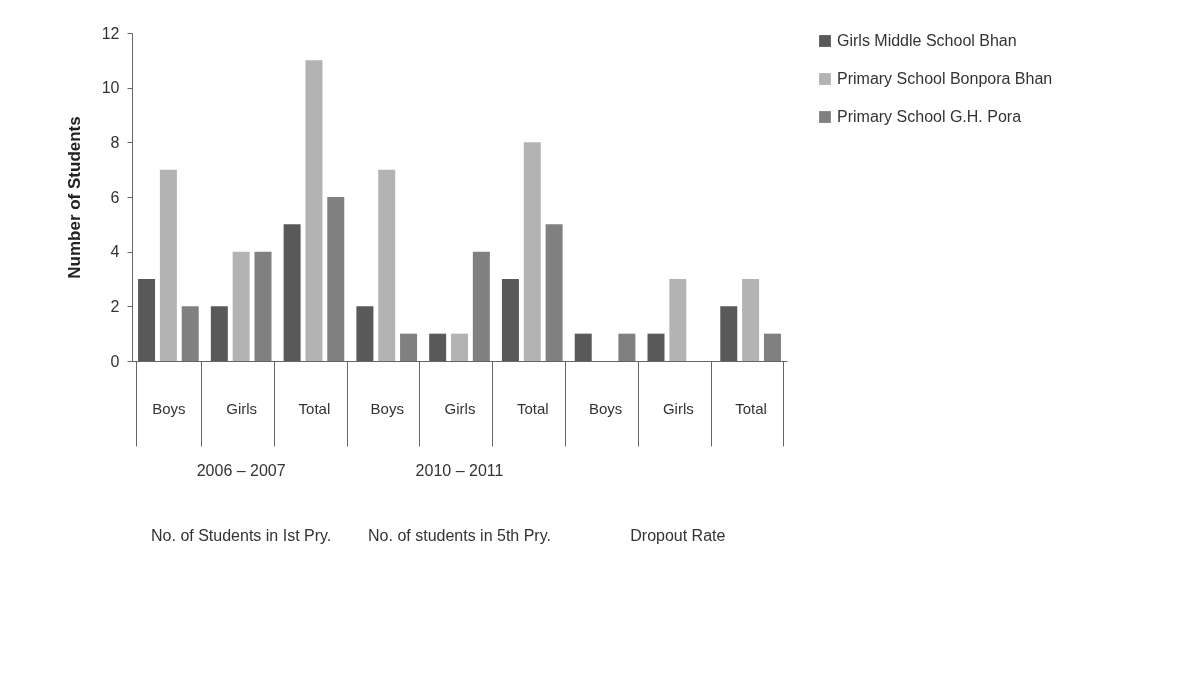 Image resolution: width=1195 pixels, height=678 pixels. Describe the element at coordinates (74, 197) in the screenshot. I see `y-axis-title: Number of Students` at that location.